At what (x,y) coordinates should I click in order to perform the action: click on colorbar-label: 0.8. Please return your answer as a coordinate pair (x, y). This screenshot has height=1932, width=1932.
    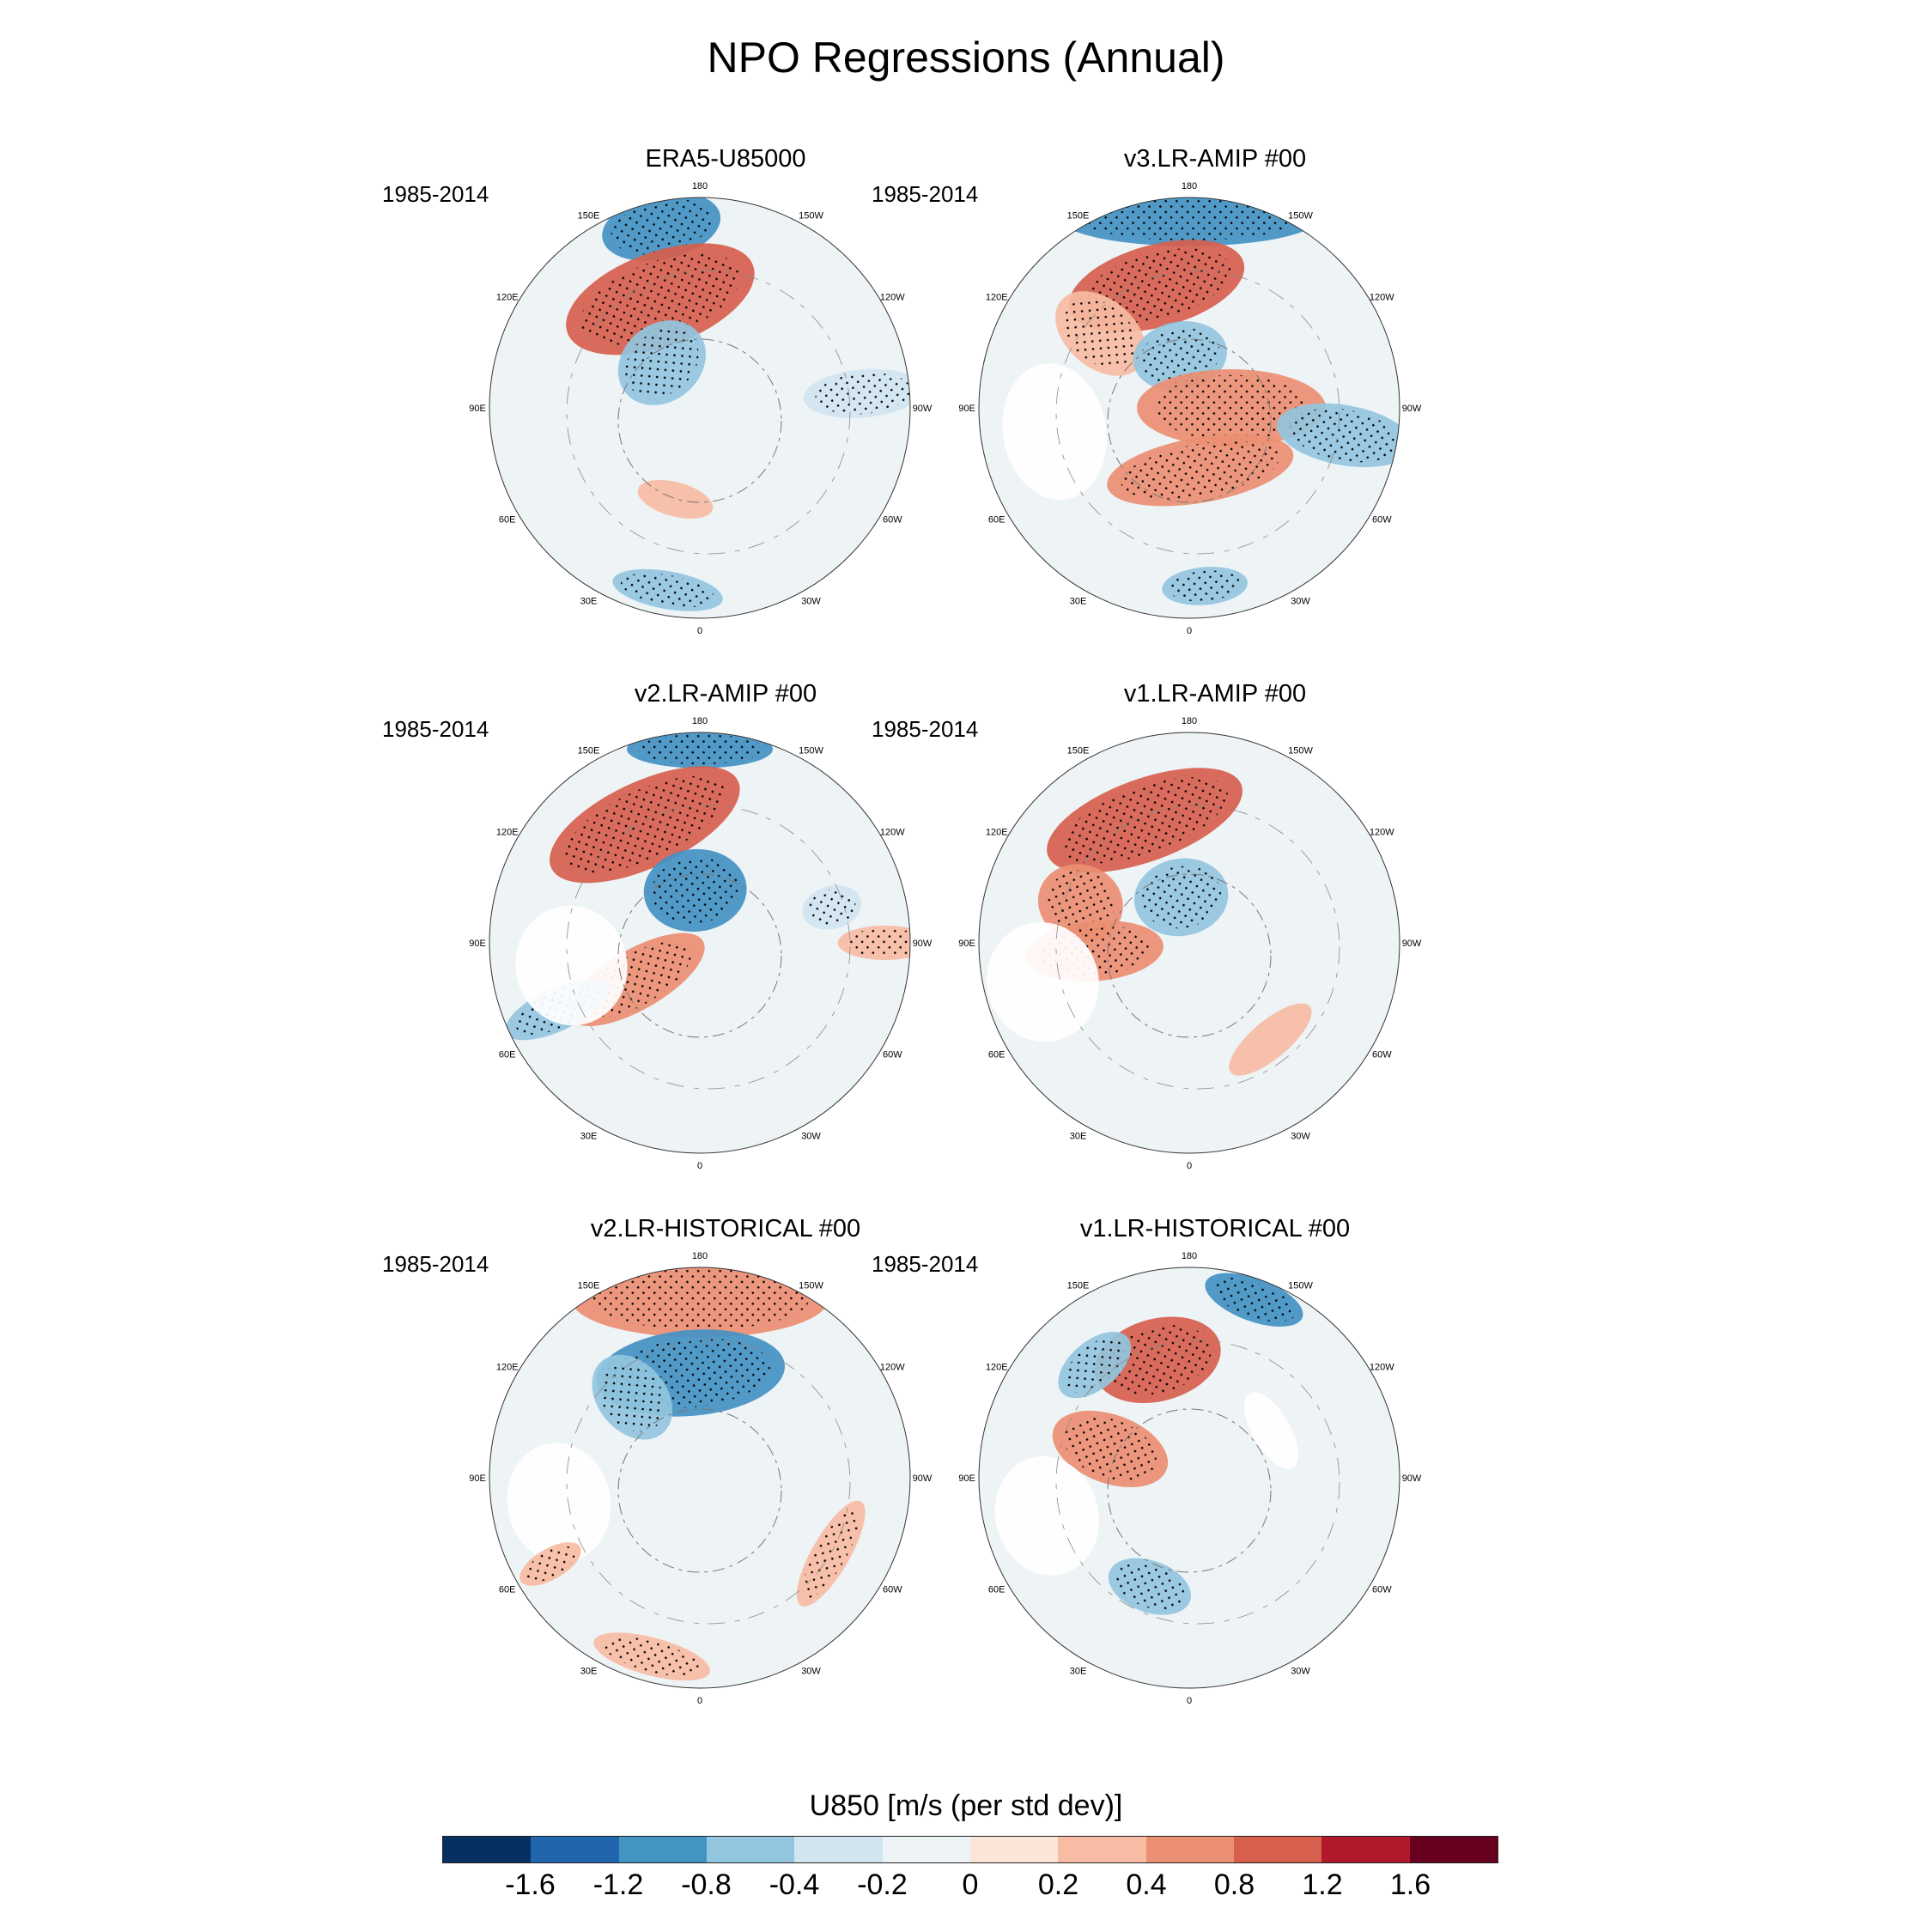
    Looking at the image, I should click on (1234, 1885).